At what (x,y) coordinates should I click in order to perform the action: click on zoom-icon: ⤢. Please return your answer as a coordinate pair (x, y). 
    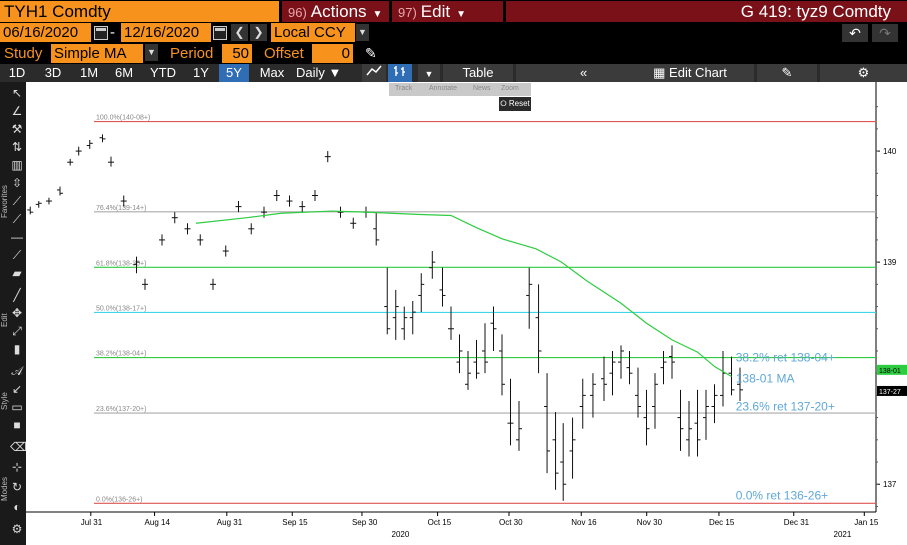
    Looking at the image, I should click on (17, 331).